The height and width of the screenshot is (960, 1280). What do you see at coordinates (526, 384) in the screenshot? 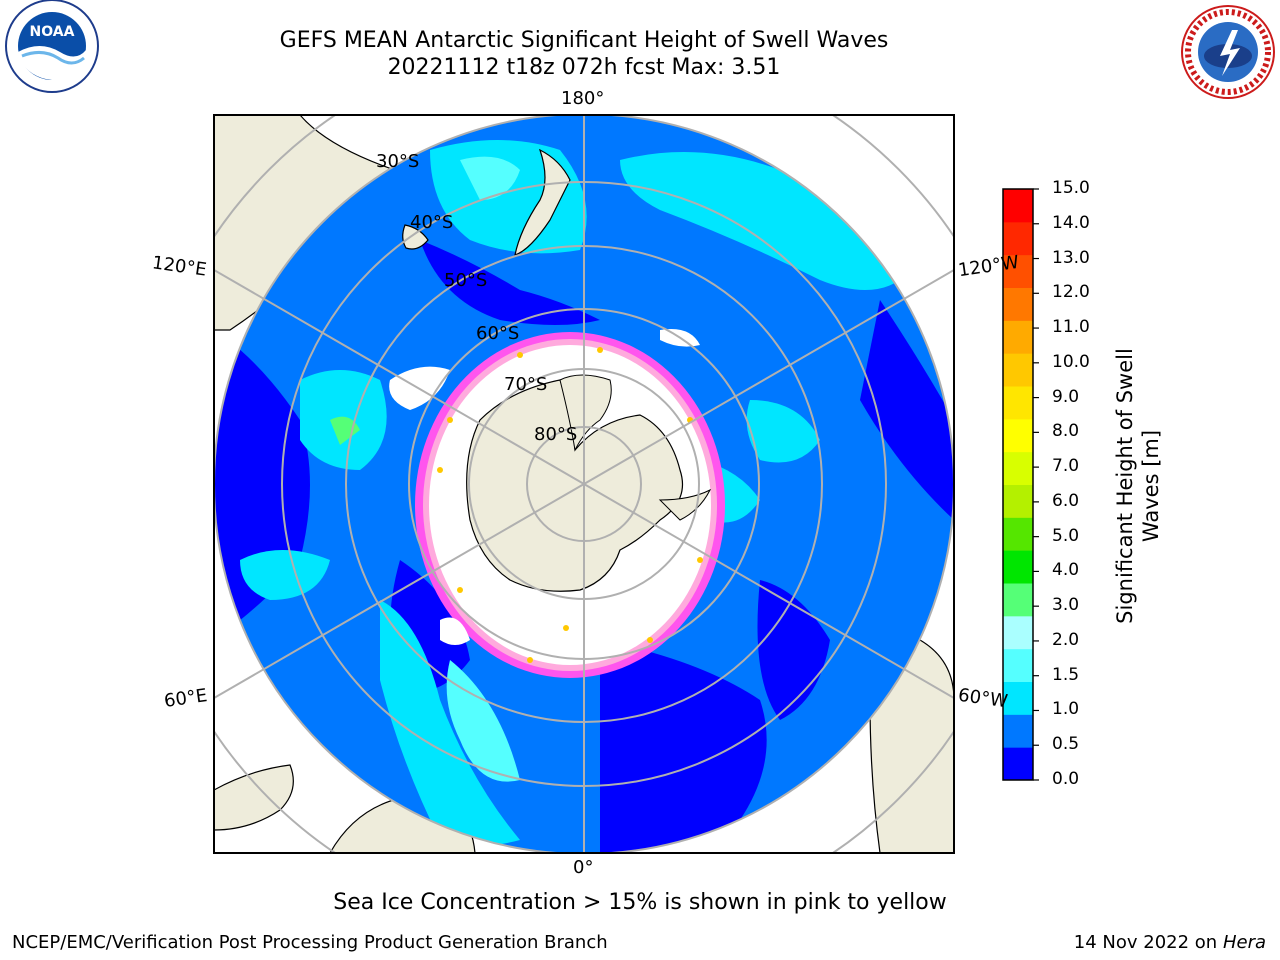
I see `lat-label-70s: 70°S` at bounding box center [526, 384].